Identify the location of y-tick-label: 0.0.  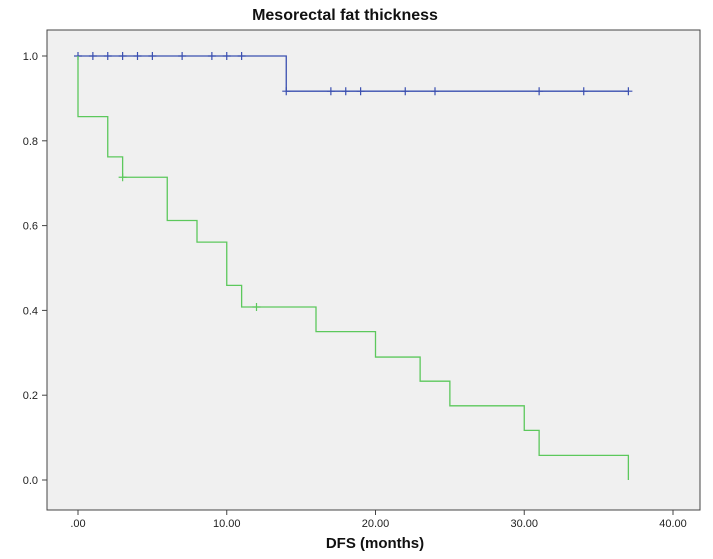
(30, 481).